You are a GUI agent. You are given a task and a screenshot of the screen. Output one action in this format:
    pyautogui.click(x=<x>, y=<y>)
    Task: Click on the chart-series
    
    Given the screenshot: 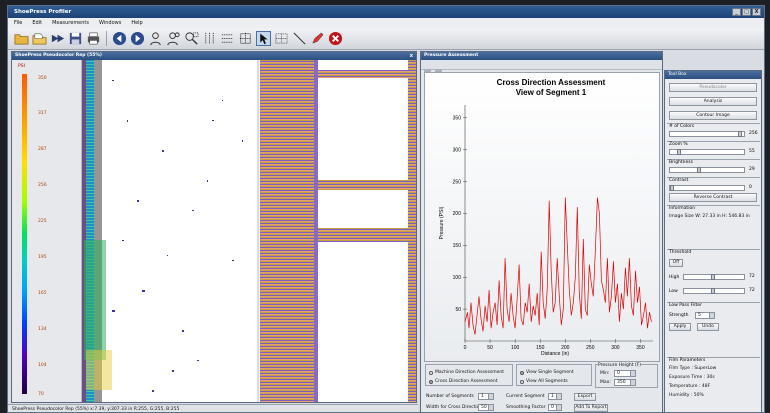 What is the action you would take?
    pyautogui.click(x=558, y=266)
    